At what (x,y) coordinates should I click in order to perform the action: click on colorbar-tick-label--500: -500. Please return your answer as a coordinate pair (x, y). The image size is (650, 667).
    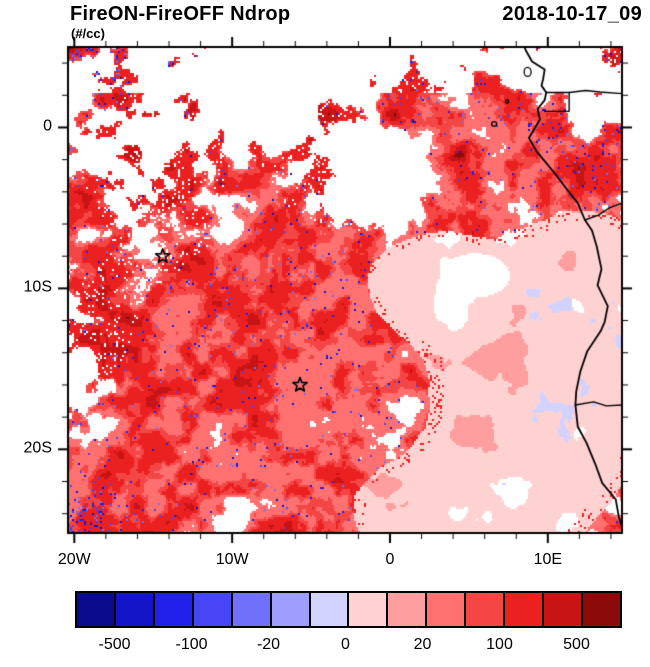
    Looking at the image, I should click on (114, 644).